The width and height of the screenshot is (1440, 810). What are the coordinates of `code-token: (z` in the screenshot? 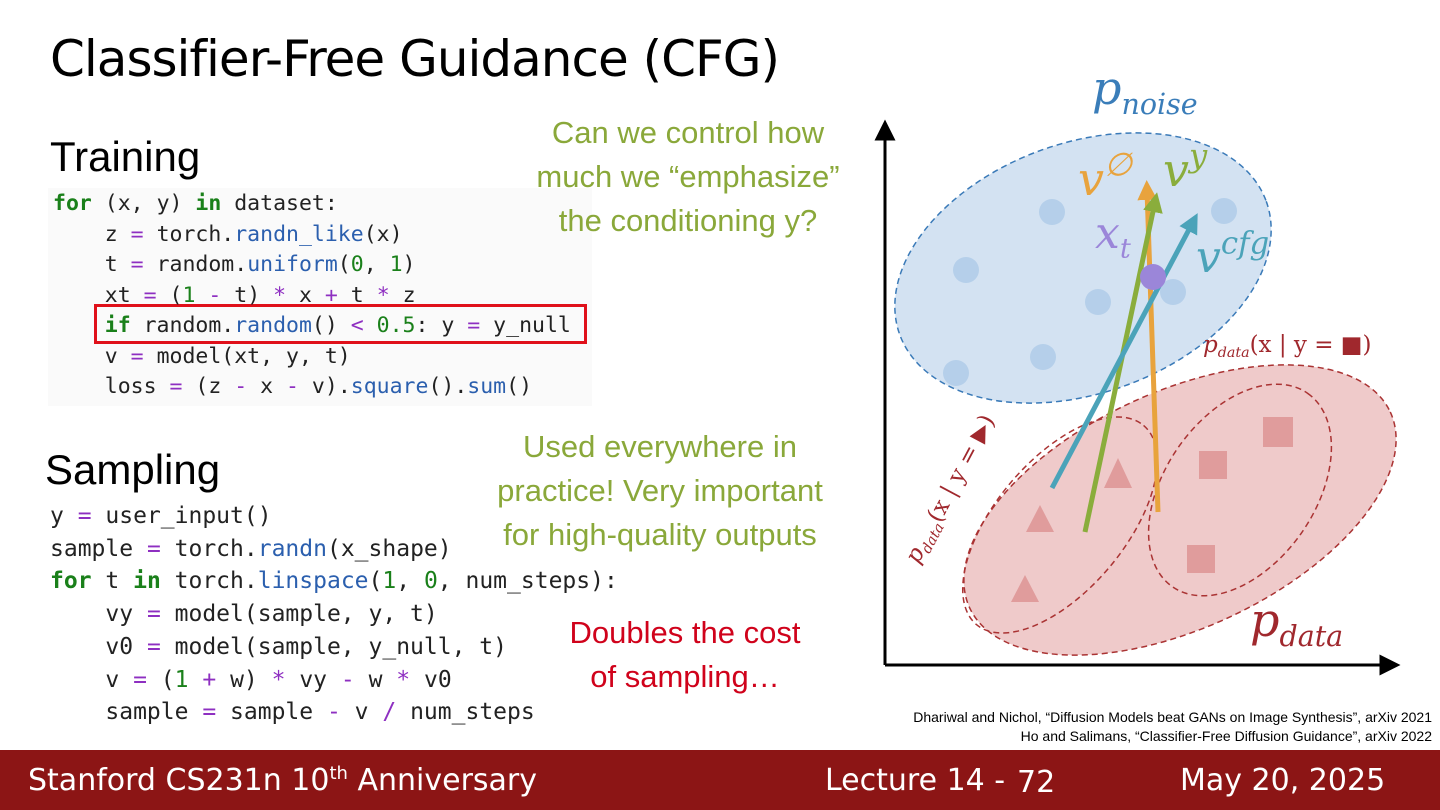 It's located at (208, 386).